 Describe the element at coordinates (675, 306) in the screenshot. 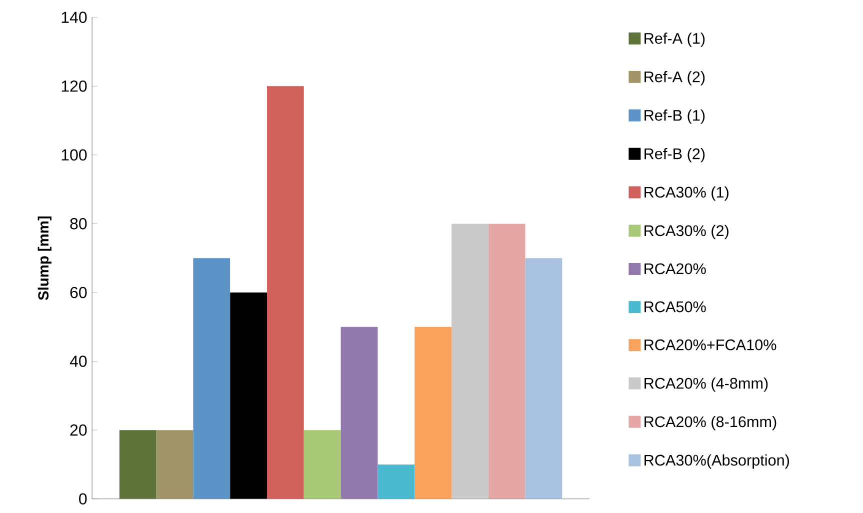

I see `legend-label: RCA50%` at that location.